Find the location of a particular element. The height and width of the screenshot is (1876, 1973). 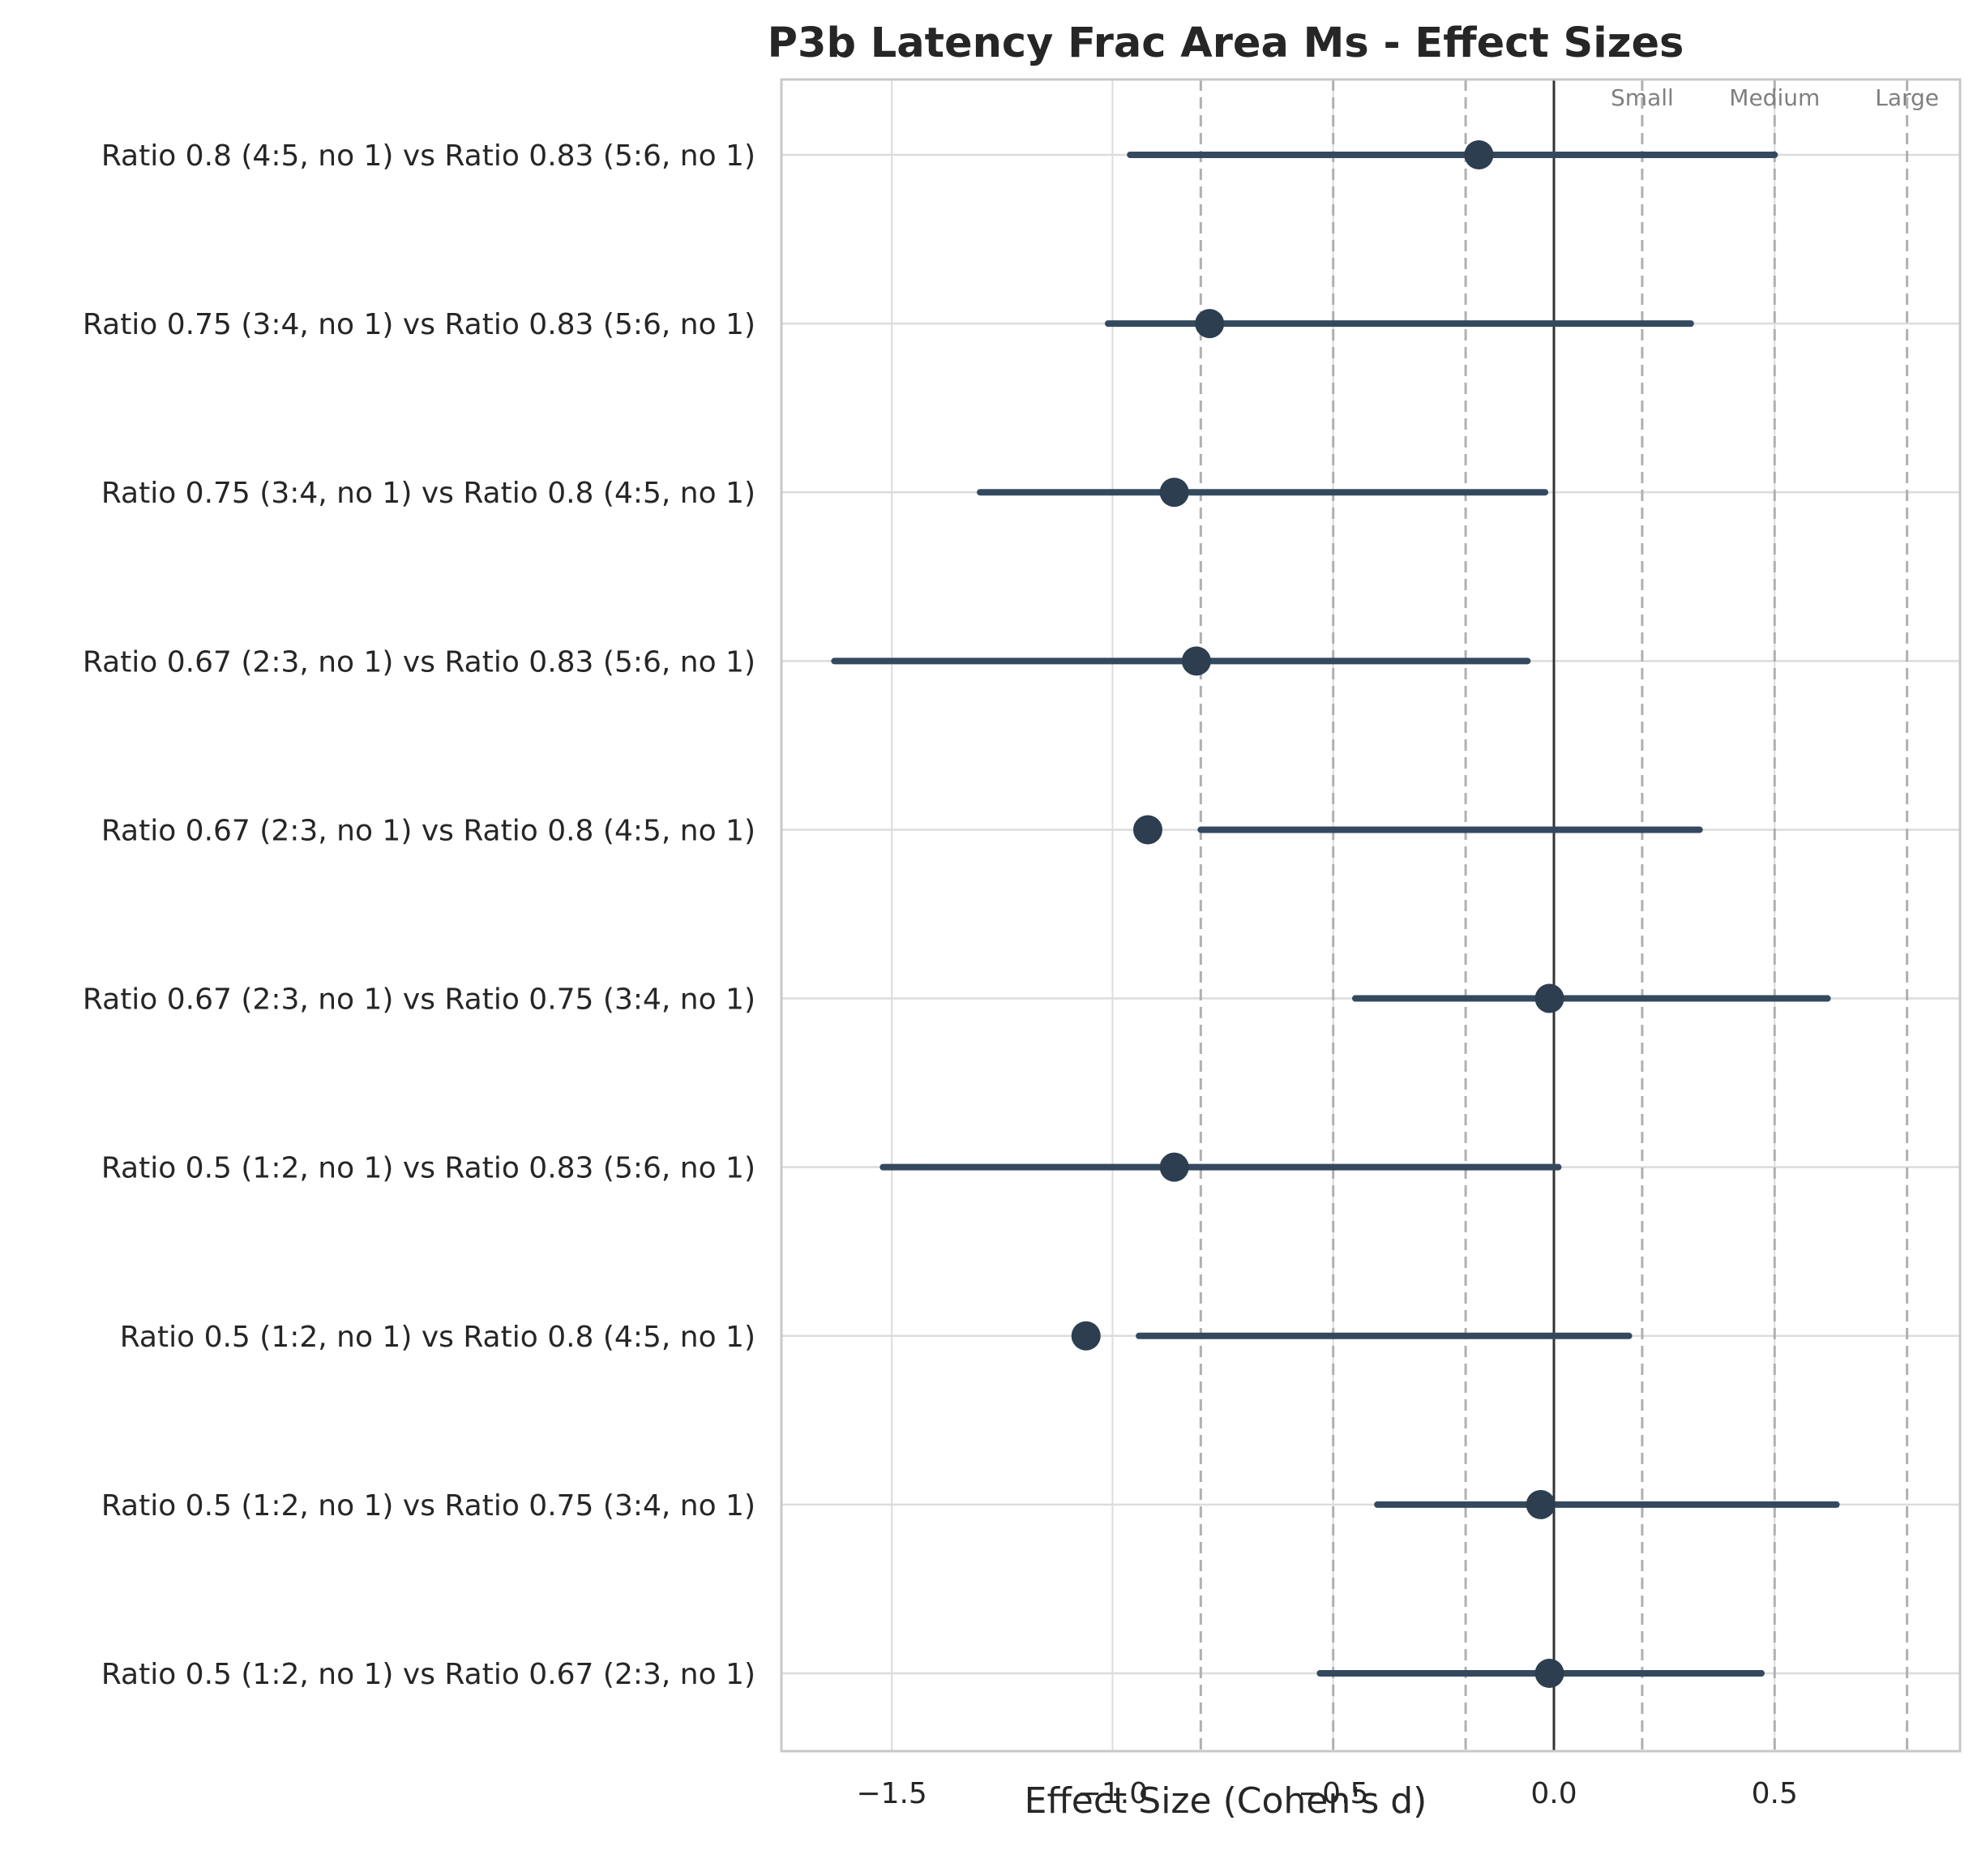

reference-line-label: Large is located at coordinates (1907, 97).